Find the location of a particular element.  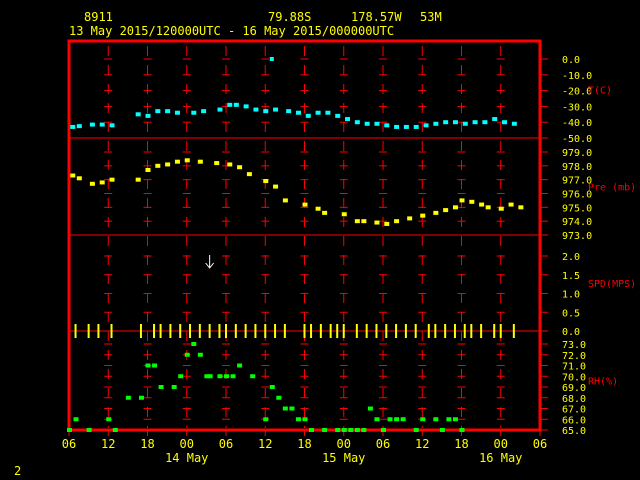

y-tick-label: -10.0 is located at coordinates (577, 76).